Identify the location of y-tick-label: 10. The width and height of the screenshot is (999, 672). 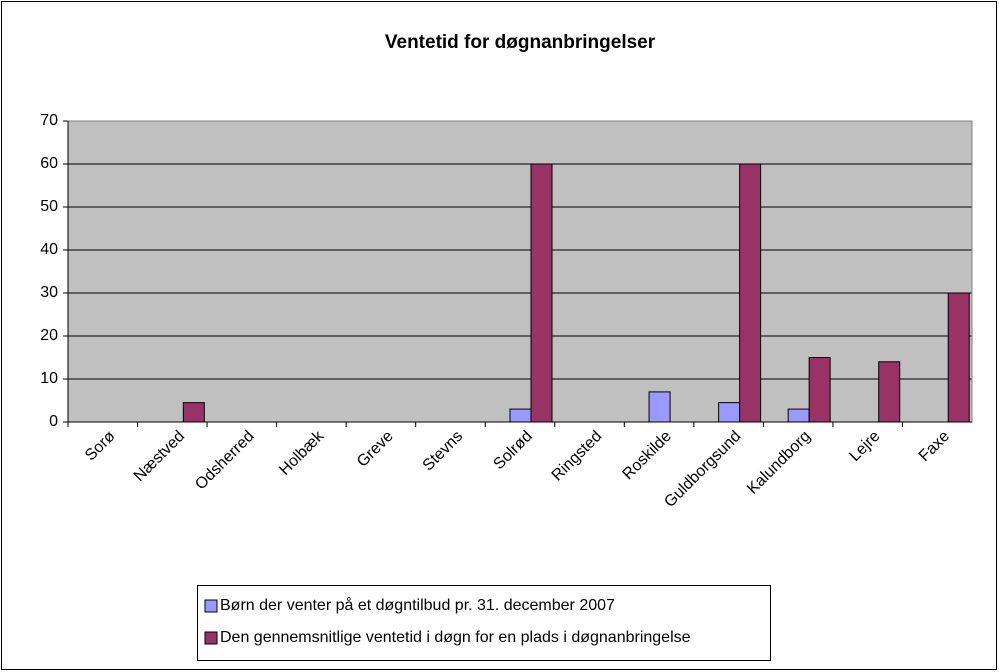
(49, 378).